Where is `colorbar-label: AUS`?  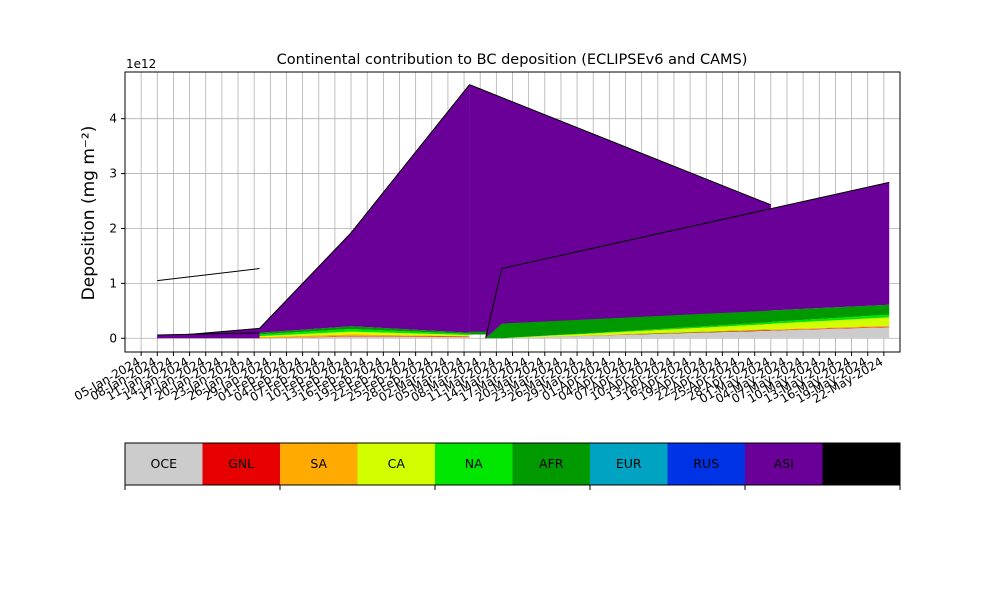 colorbar-label: AUS is located at coordinates (861, 463).